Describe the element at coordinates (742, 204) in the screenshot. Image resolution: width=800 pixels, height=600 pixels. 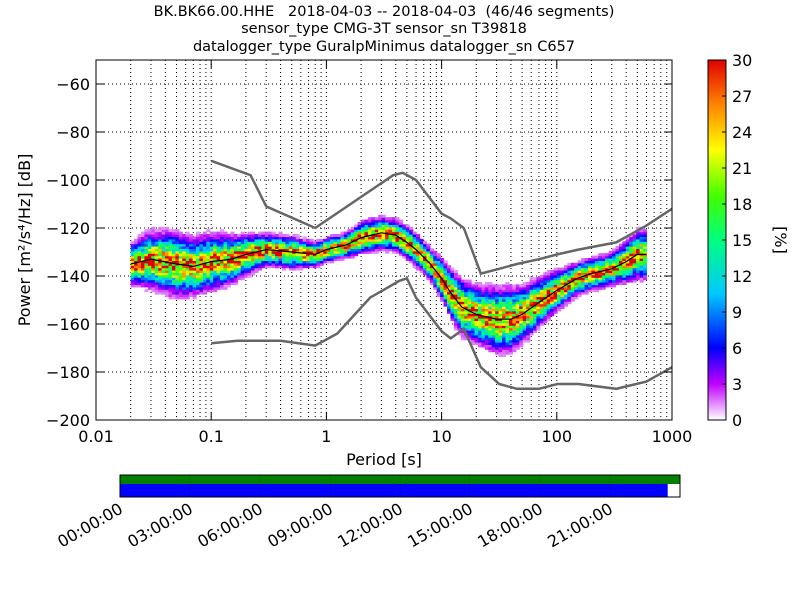
I see `colorbar-tick-label: 18` at that location.